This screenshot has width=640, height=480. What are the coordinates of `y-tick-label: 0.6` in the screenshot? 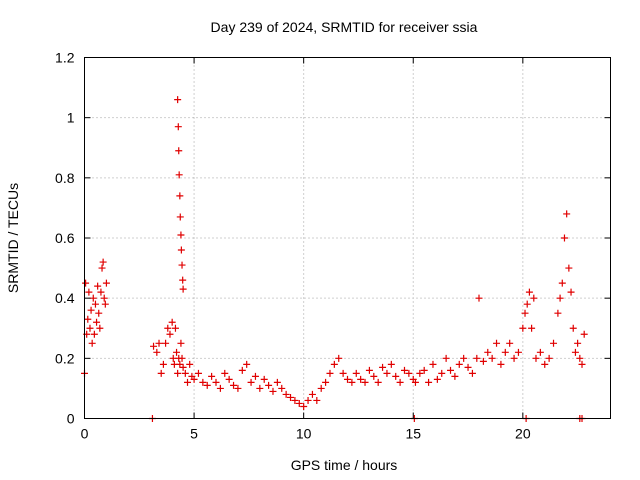 It's located at (65, 238).